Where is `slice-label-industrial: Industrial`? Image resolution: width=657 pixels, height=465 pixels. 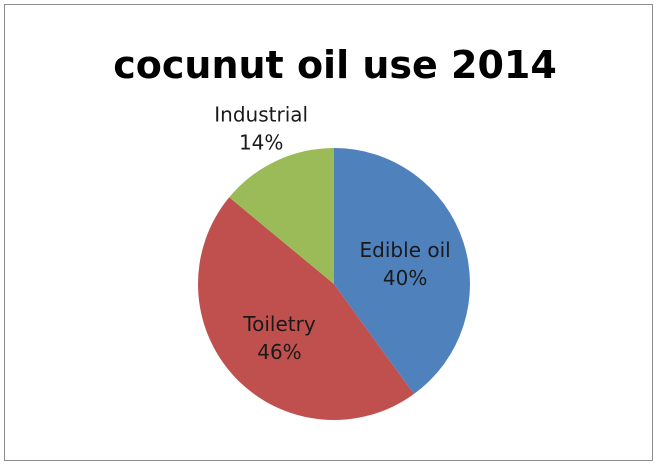 slice-label-industrial: Industrial is located at coordinates (261, 115).